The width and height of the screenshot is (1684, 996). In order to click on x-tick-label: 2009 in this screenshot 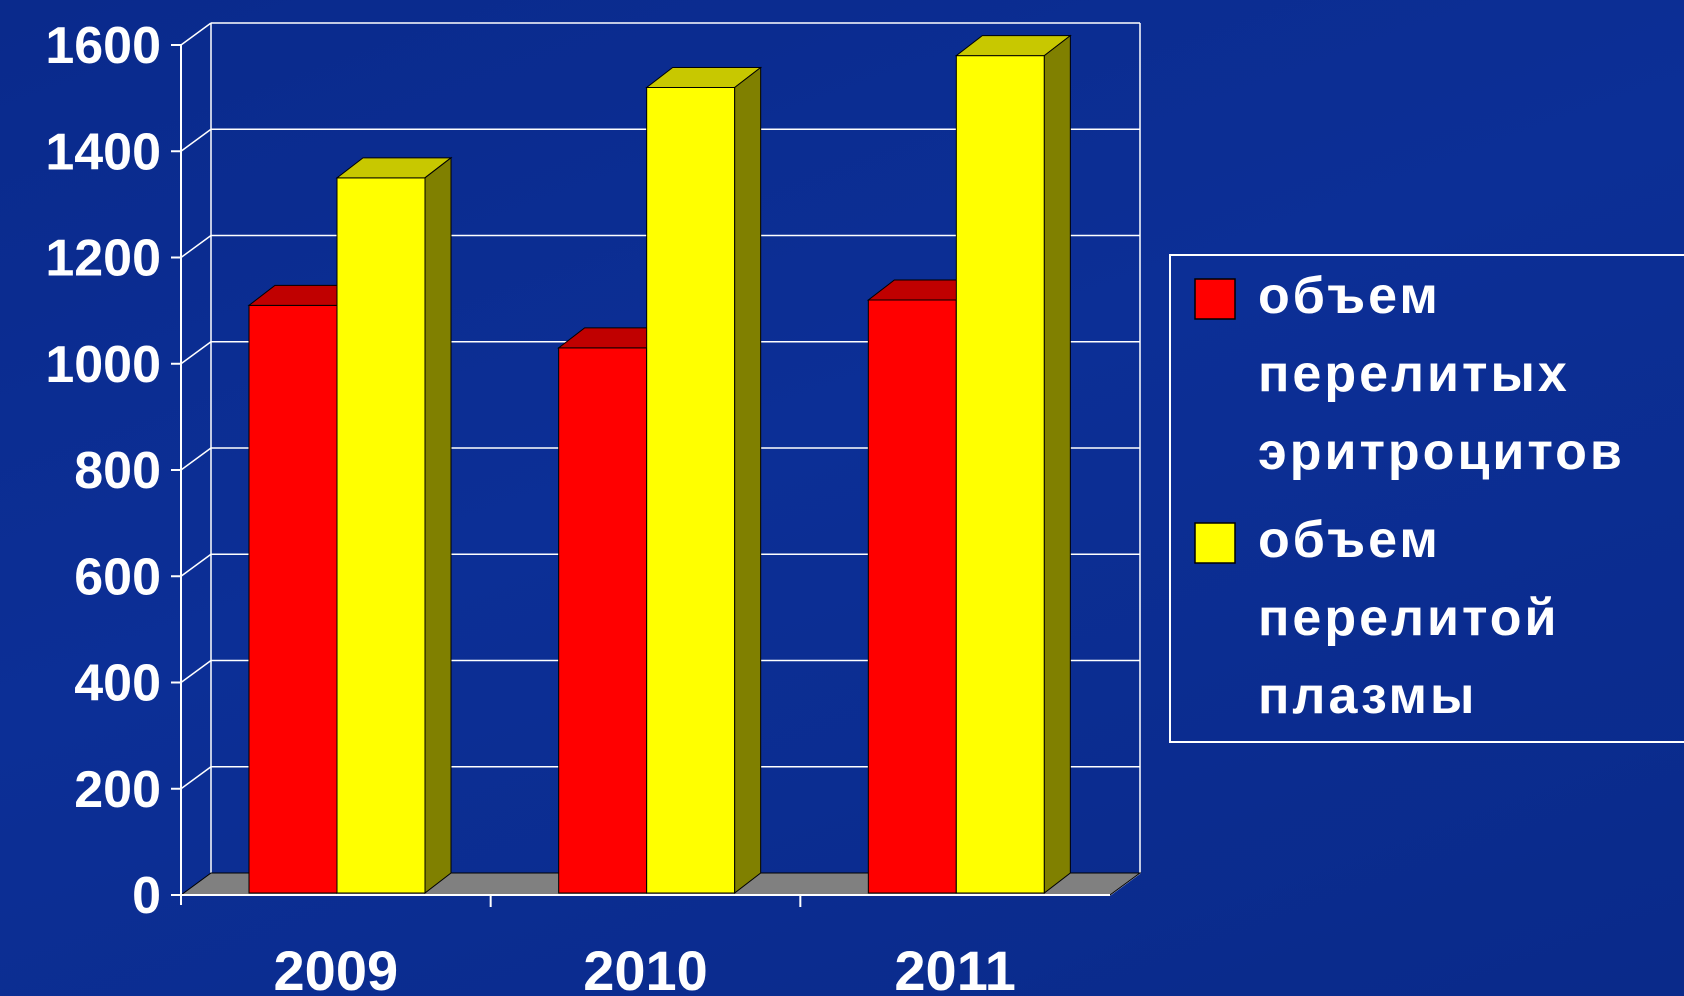, I will do `click(336, 967)`.